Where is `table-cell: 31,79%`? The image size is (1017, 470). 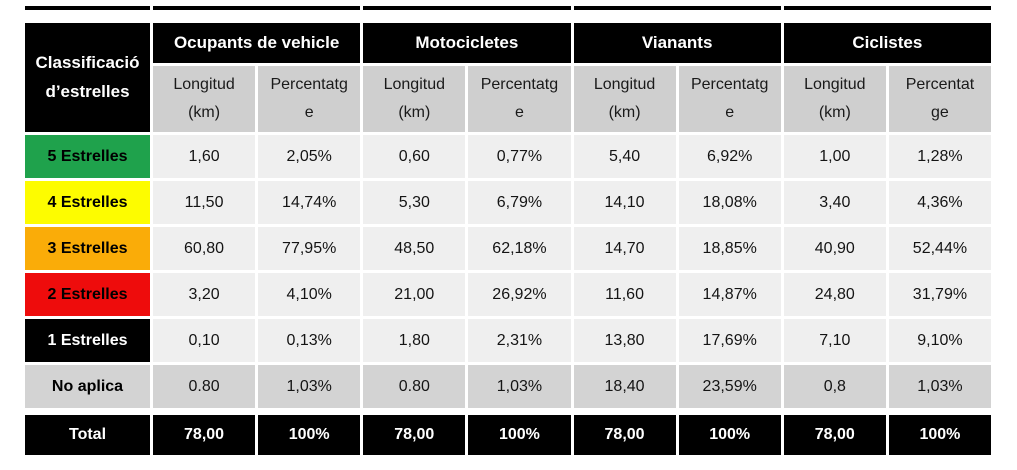 table-cell: 31,79% is located at coordinates (939, 294).